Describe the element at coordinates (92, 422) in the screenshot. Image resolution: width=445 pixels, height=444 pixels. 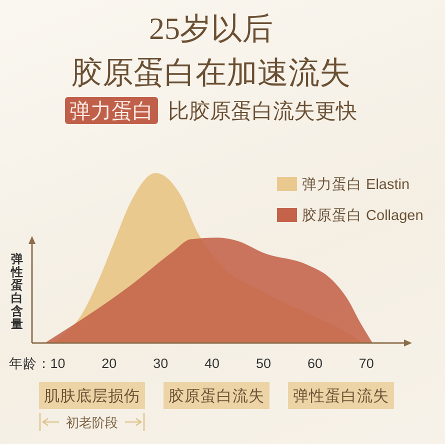
I see `text: 初老阶段` at that location.